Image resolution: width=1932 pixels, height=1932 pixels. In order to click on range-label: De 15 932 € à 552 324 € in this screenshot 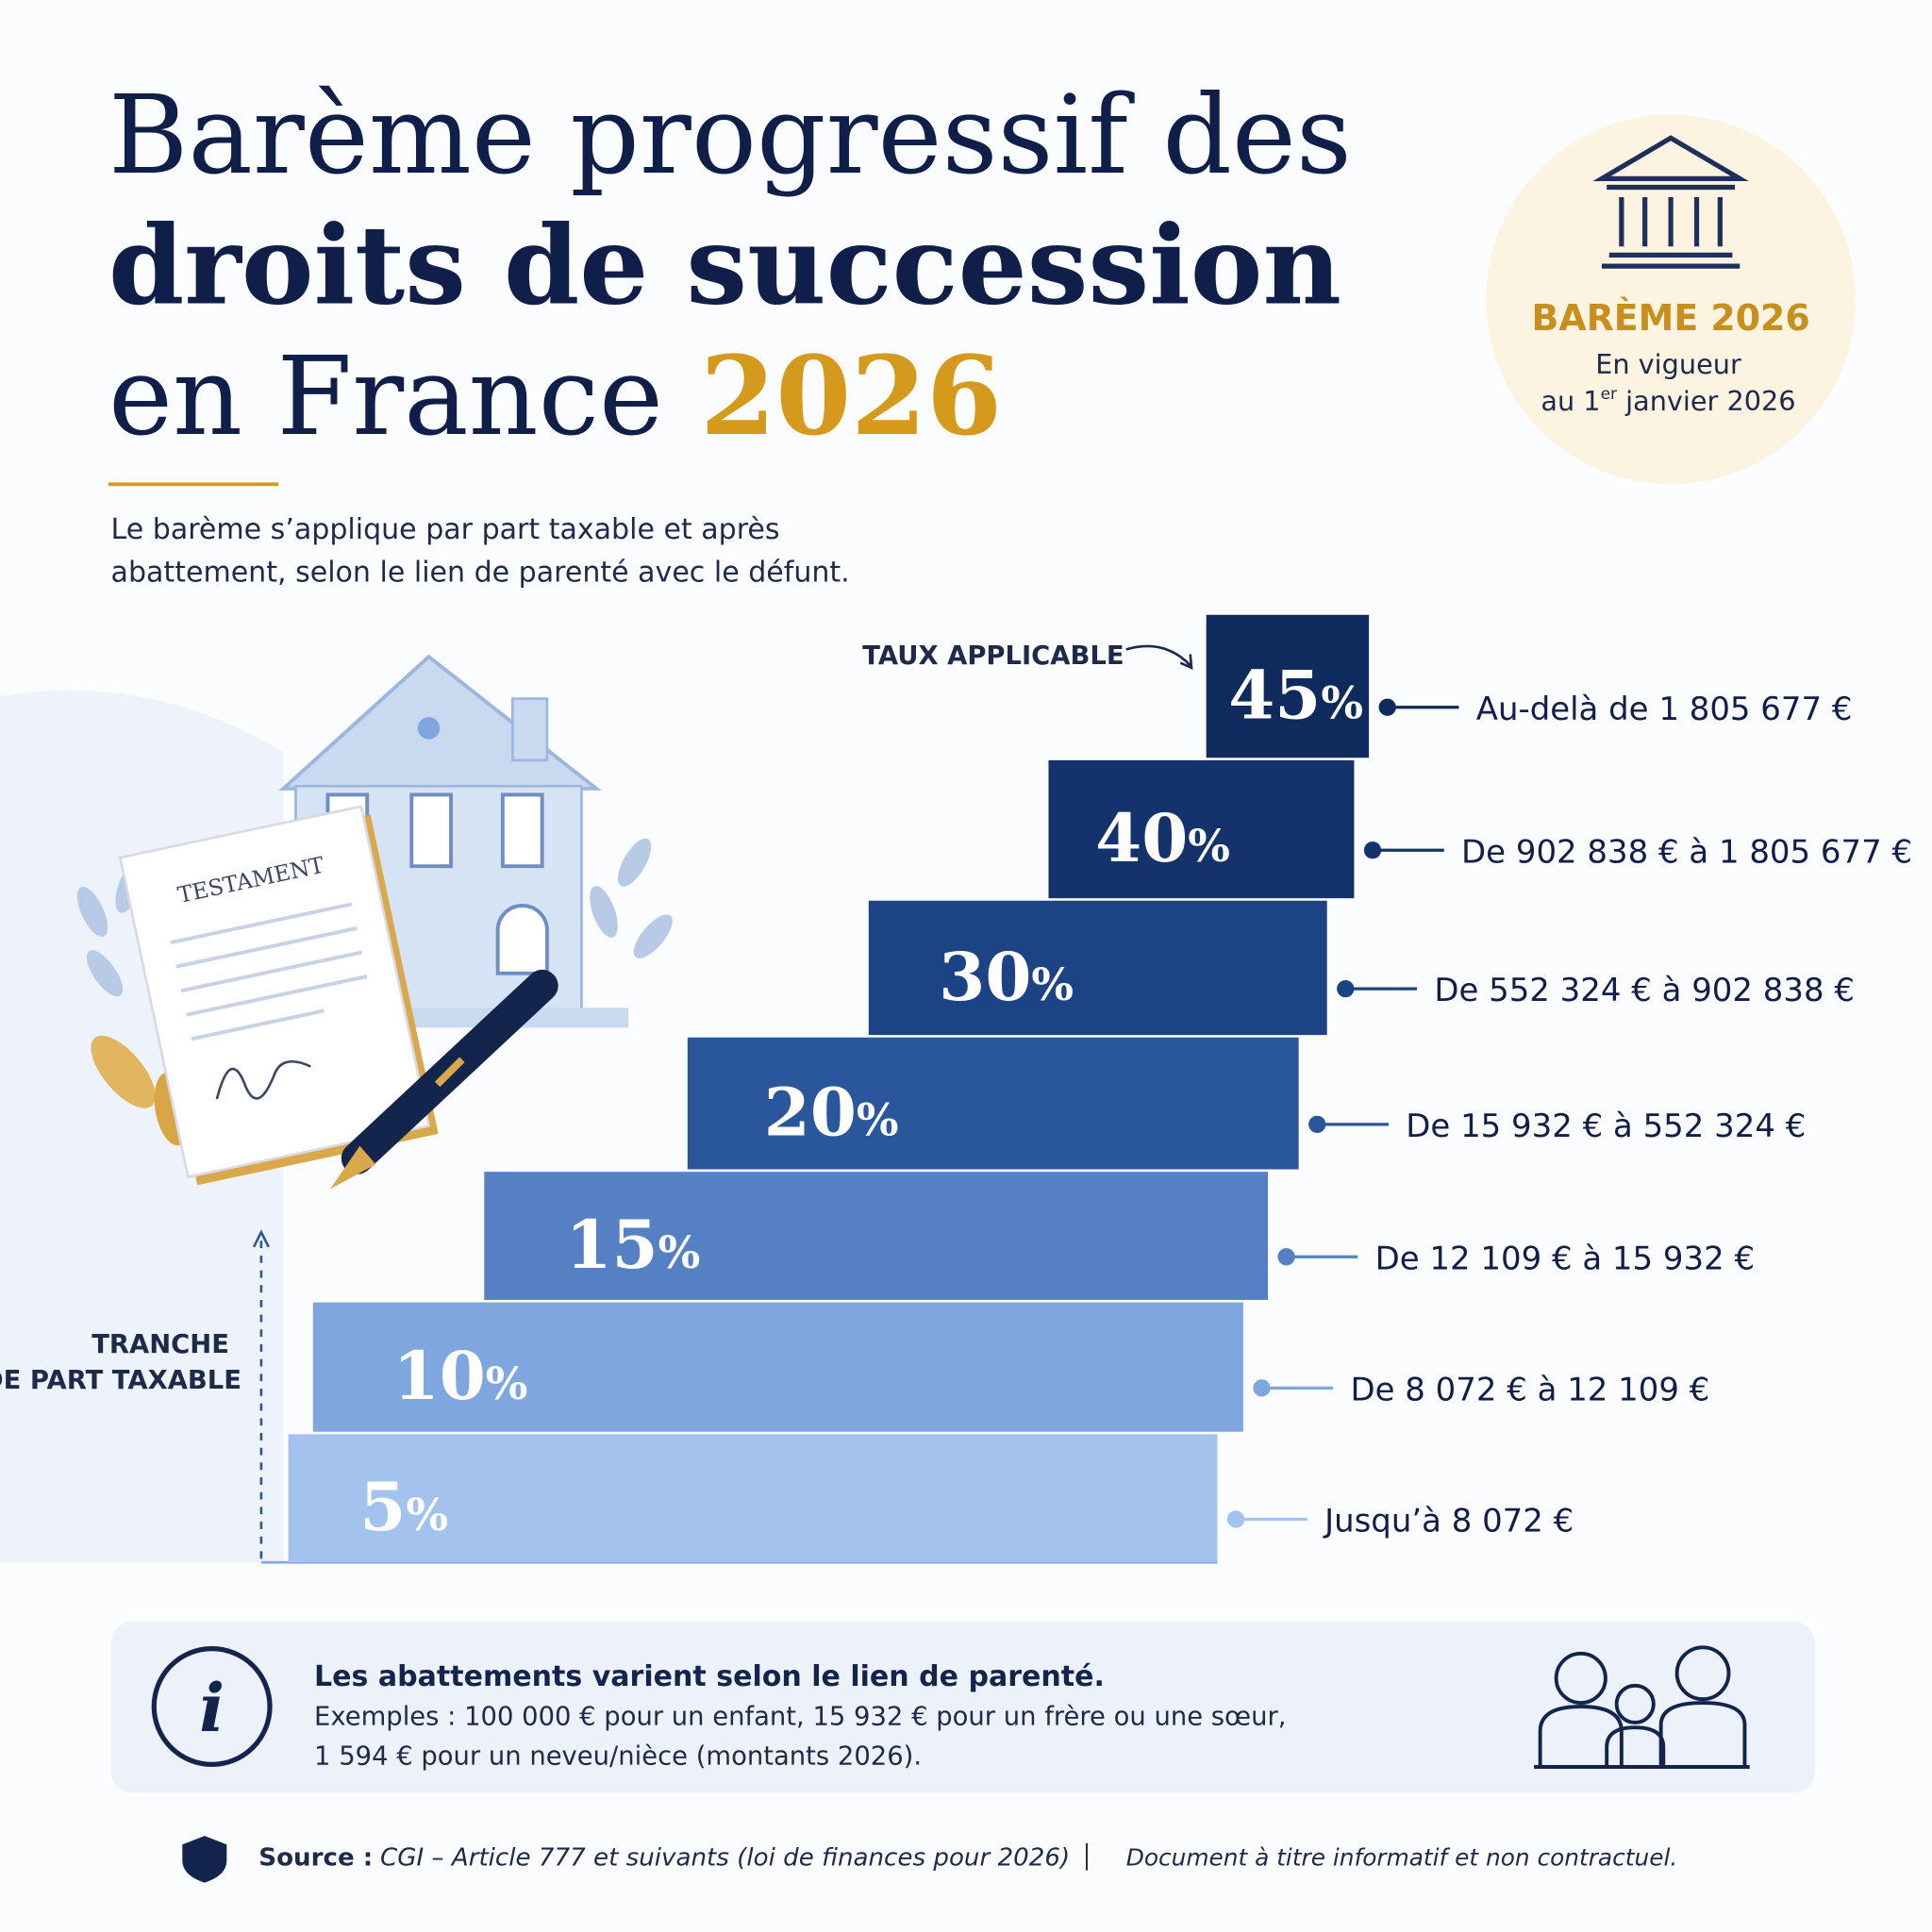, I will do `click(1606, 1126)`.